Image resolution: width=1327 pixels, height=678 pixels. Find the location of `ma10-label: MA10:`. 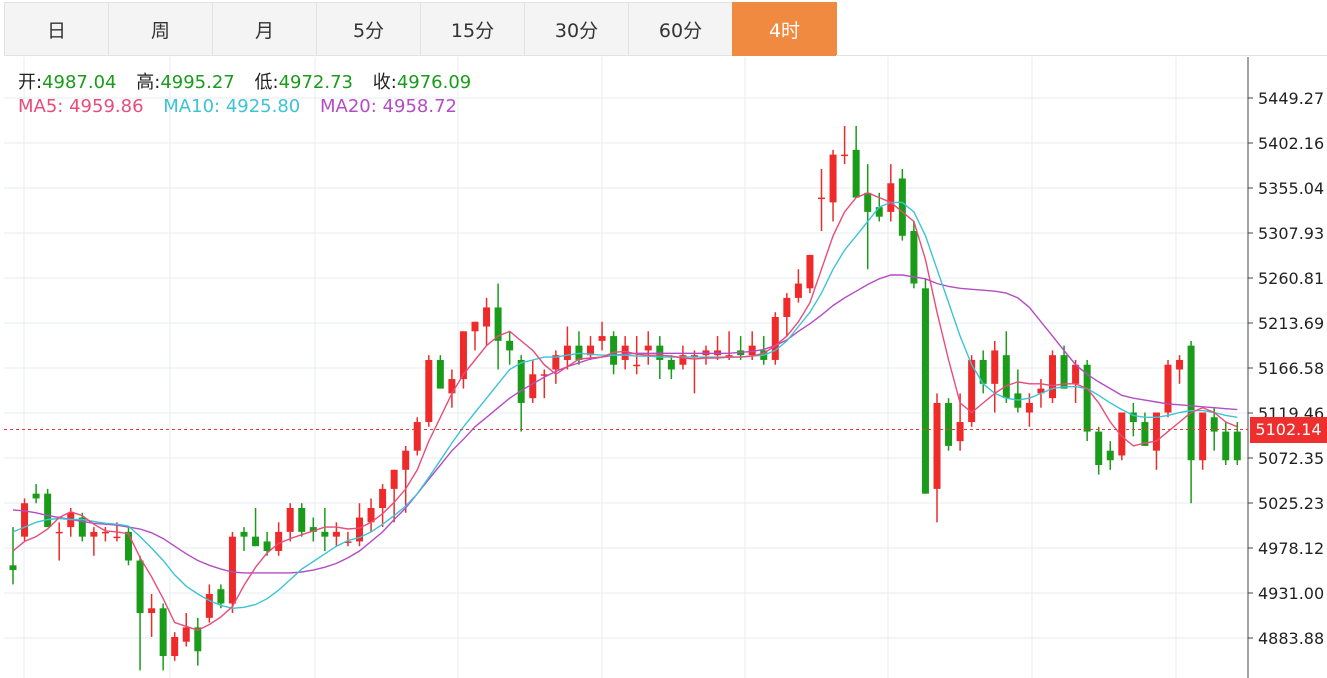

ma10-label: MA10: is located at coordinates (192, 106).